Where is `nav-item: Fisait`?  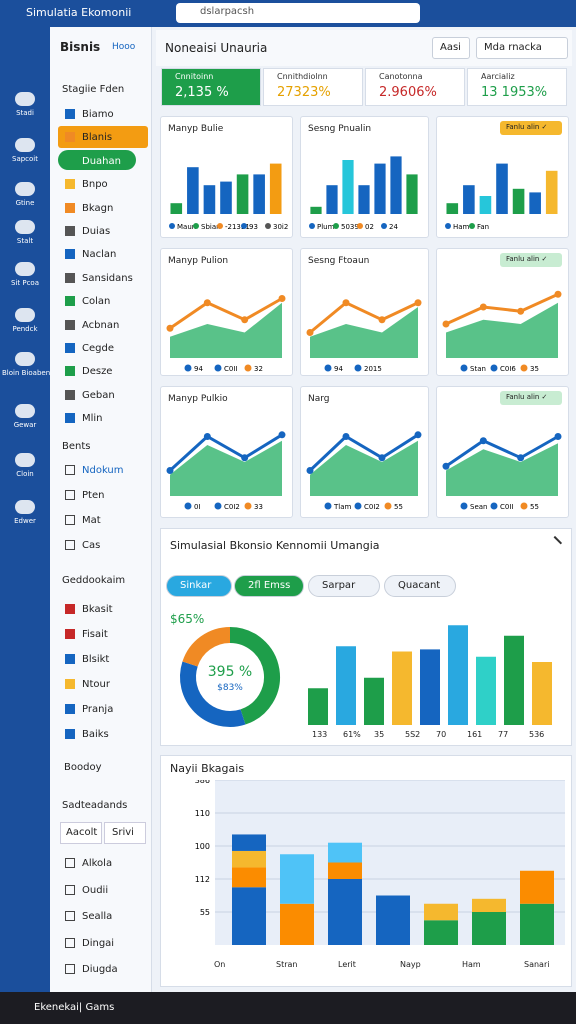
nav-item: Fisait is located at coordinates (95, 634).